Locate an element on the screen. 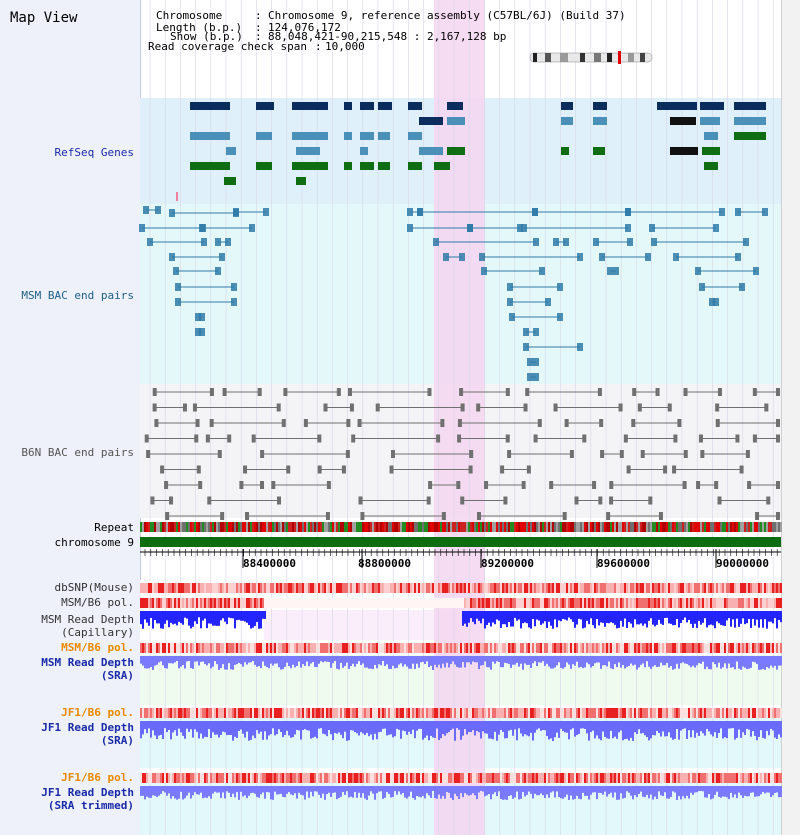 The image size is (800, 835). ruler-tick-label: 90000000 is located at coordinates (742, 563).